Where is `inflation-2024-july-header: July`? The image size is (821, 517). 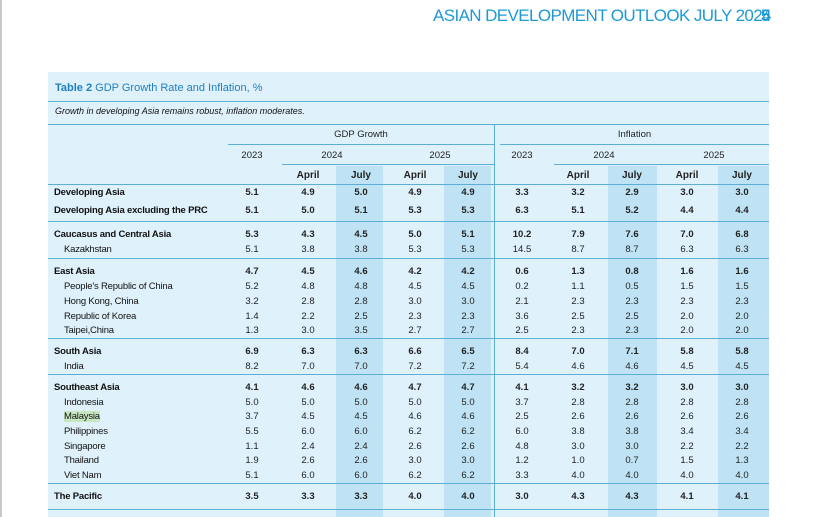 inflation-2024-july-header: July is located at coordinates (631, 175).